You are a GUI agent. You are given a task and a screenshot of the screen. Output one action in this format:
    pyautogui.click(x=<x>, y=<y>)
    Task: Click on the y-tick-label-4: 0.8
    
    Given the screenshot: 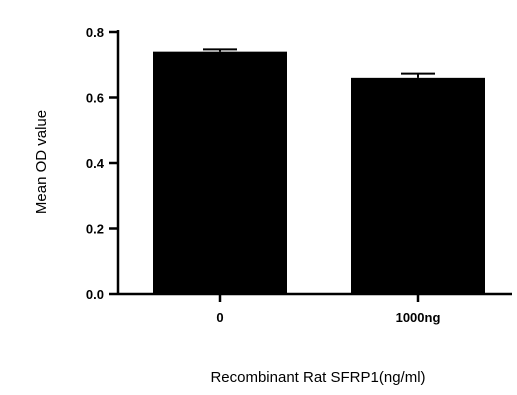 What is the action you would take?
    pyautogui.click(x=95, y=32)
    